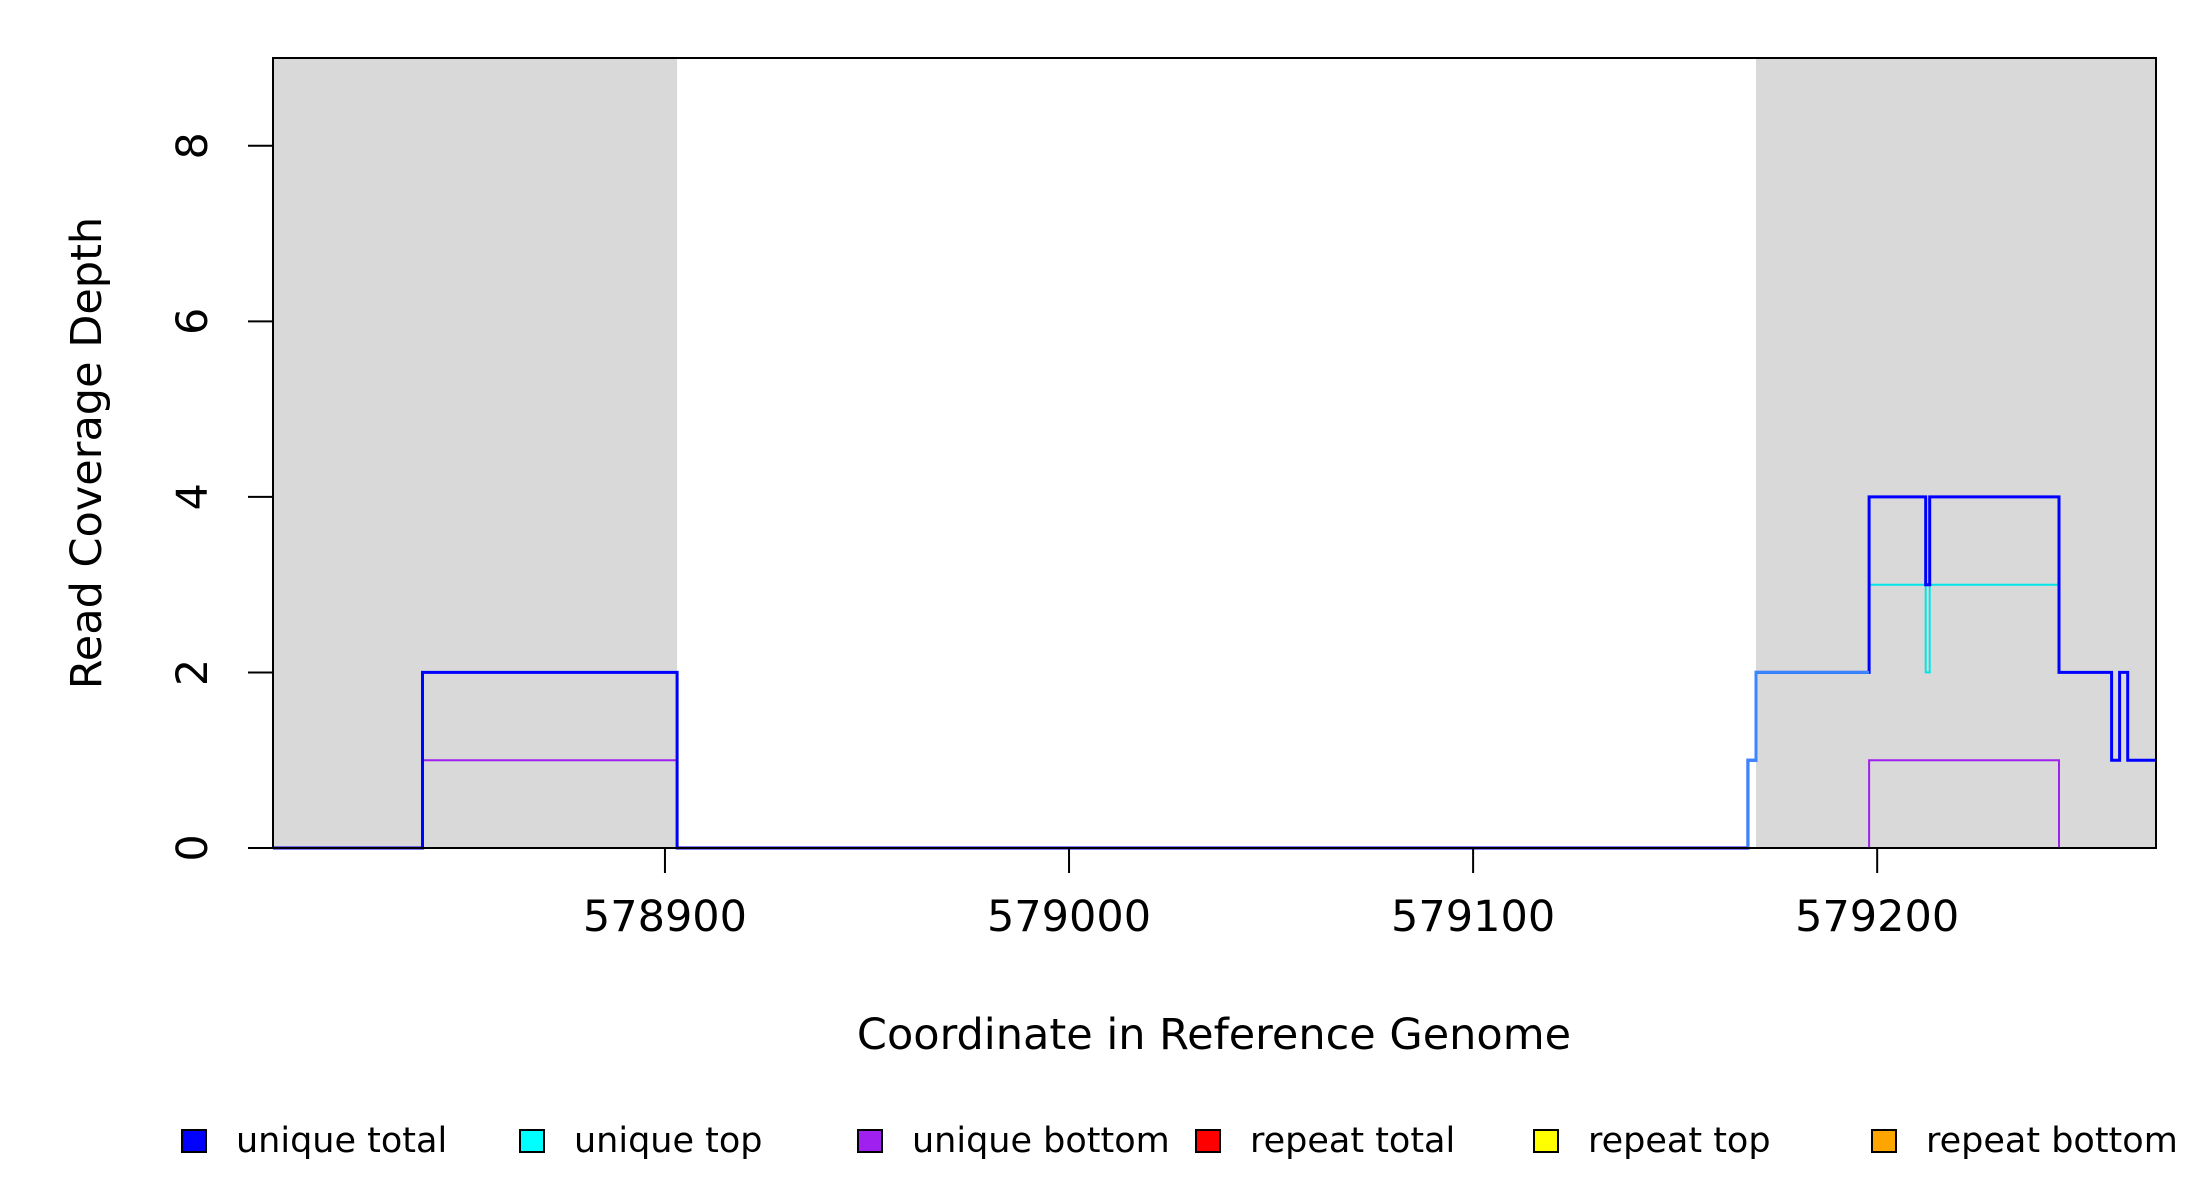  What do you see at coordinates (1679, 1141) in the screenshot?
I see `legend-label: repeat top` at bounding box center [1679, 1141].